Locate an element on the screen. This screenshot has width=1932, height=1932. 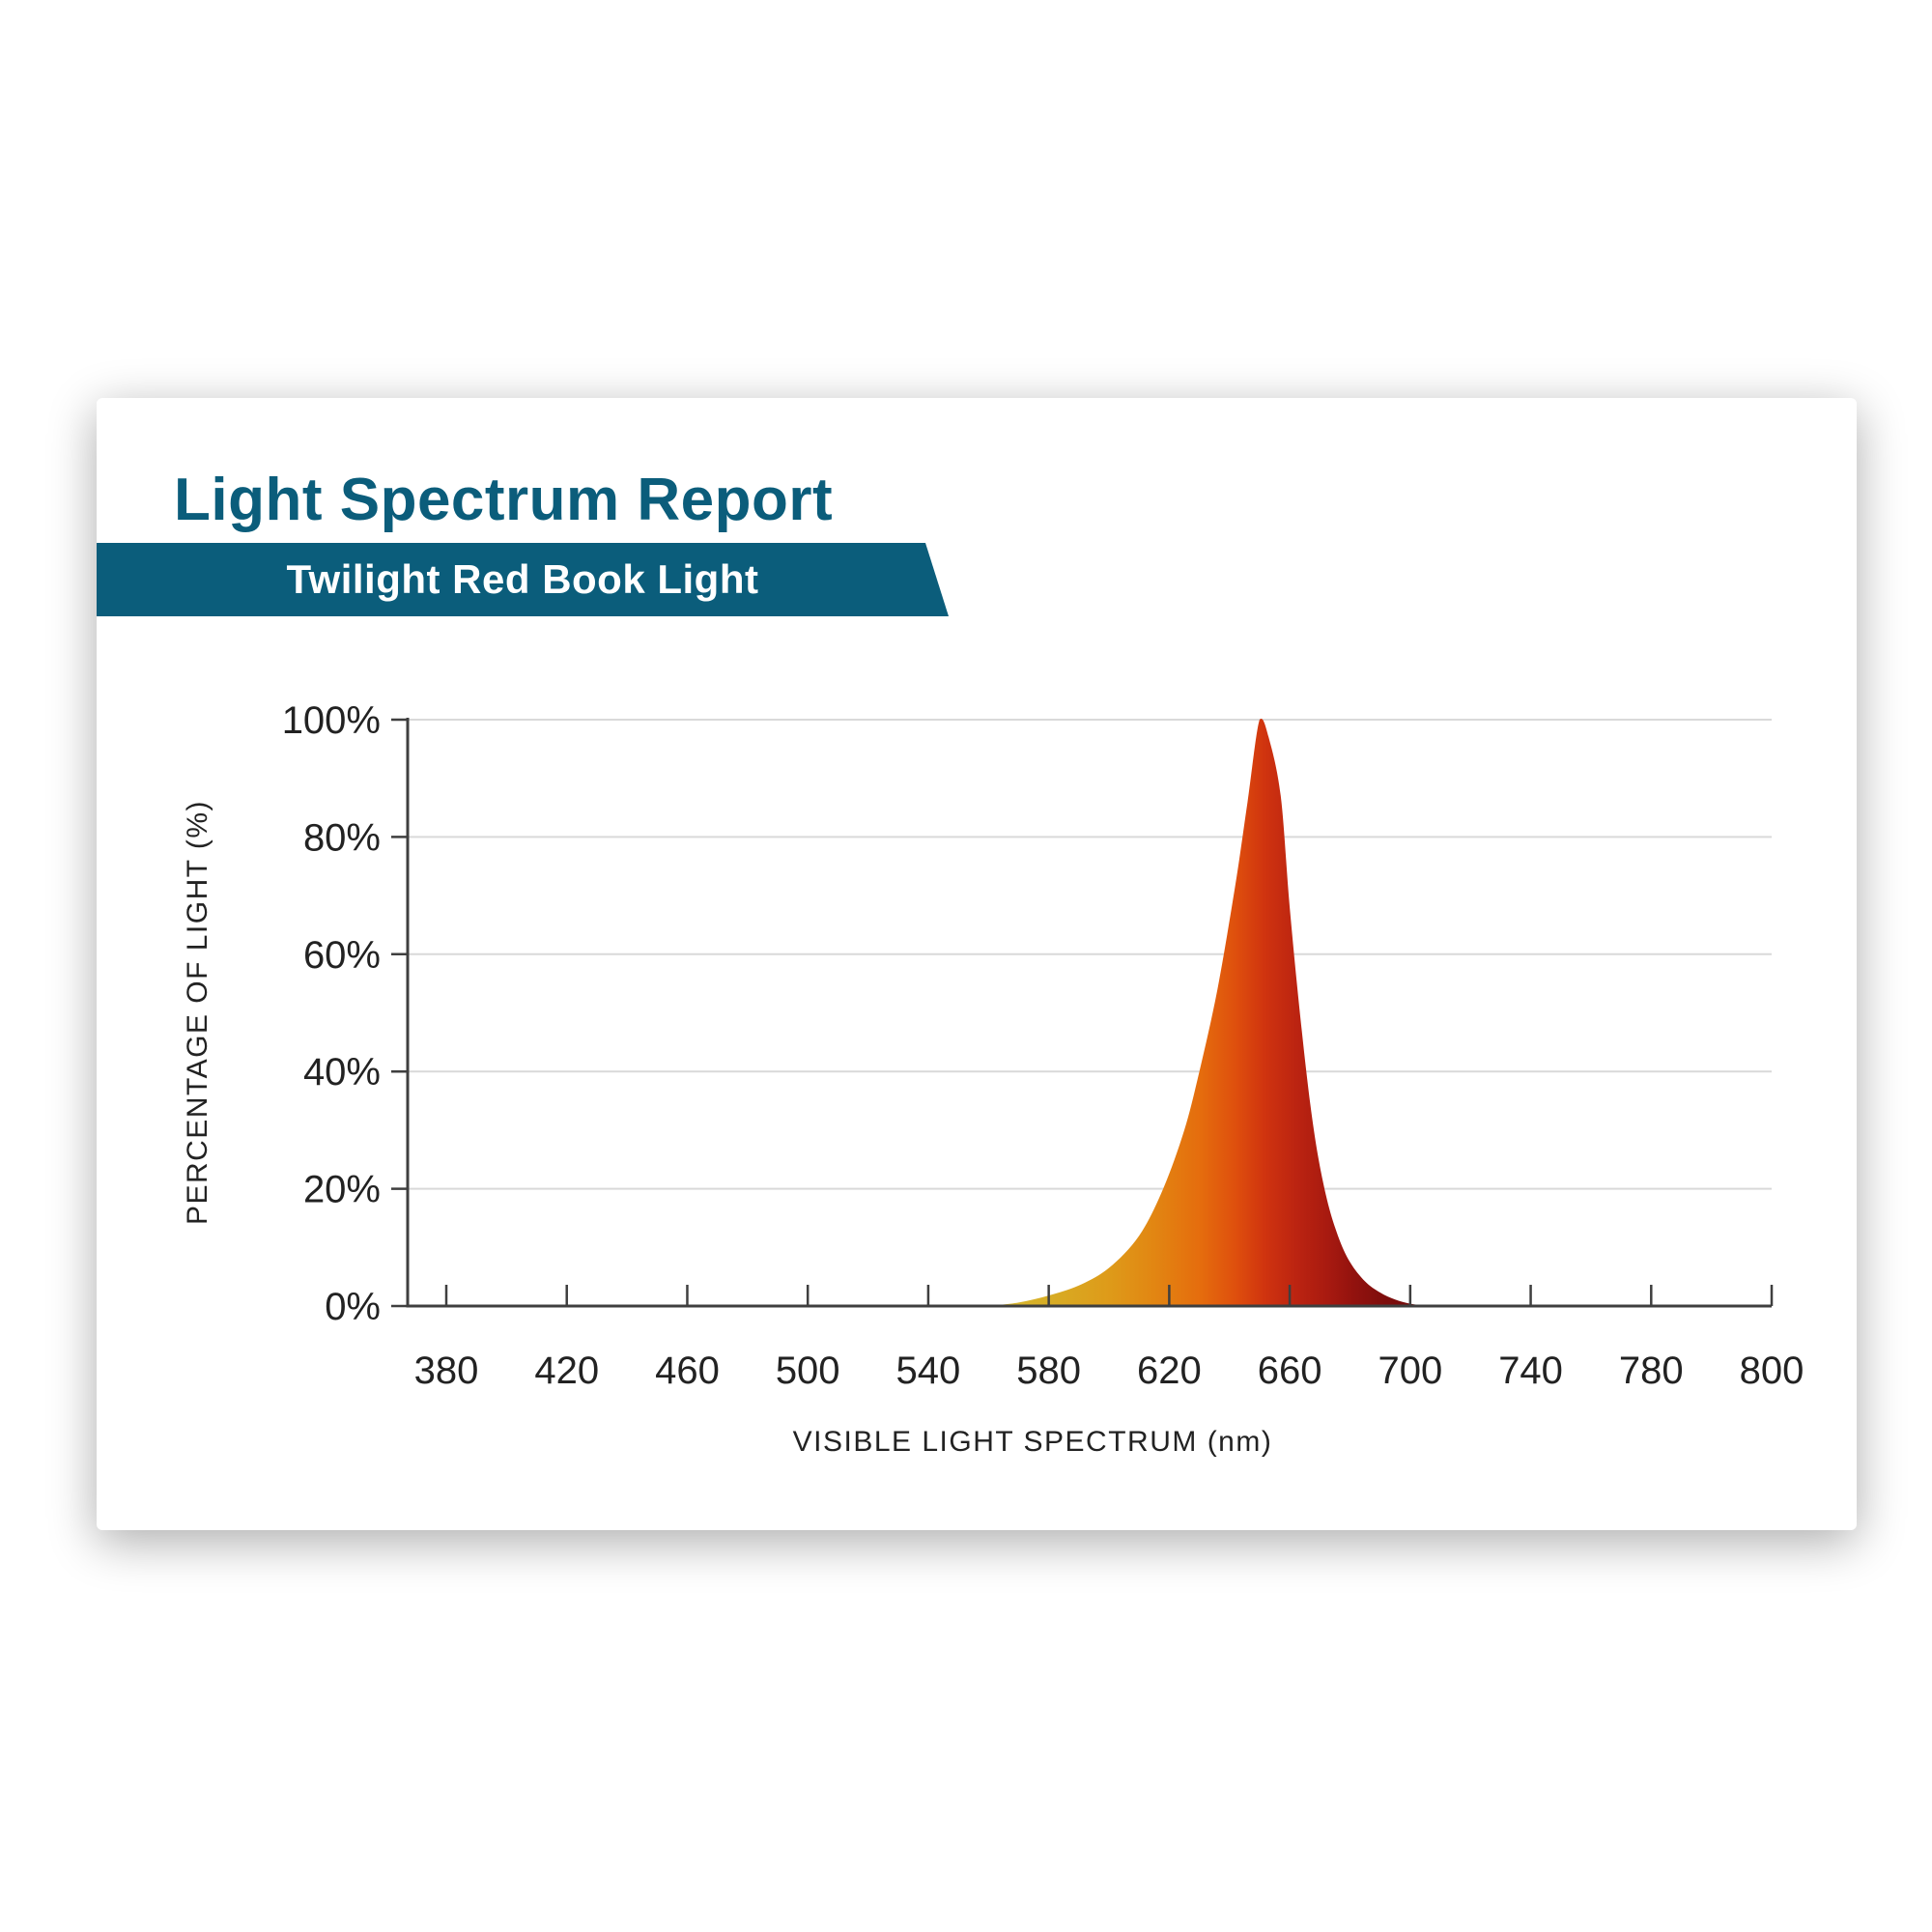
x-tick-label-660: 660 is located at coordinates (1290, 1371).